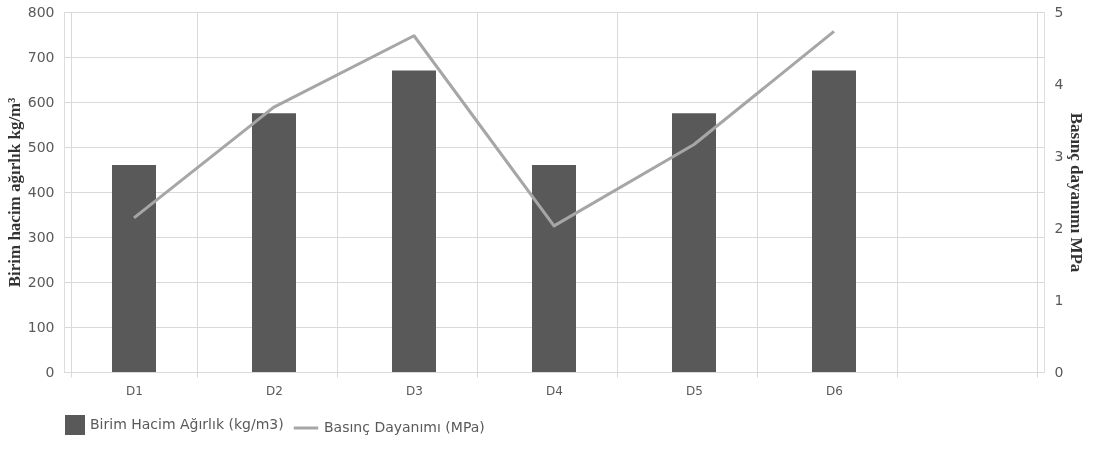 The width and height of the screenshot is (1118, 468). What do you see at coordinates (14, 192) in the screenshot?
I see `y-axis-title: Birim hacim ağırlık kg/m³` at bounding box center [14, 192].